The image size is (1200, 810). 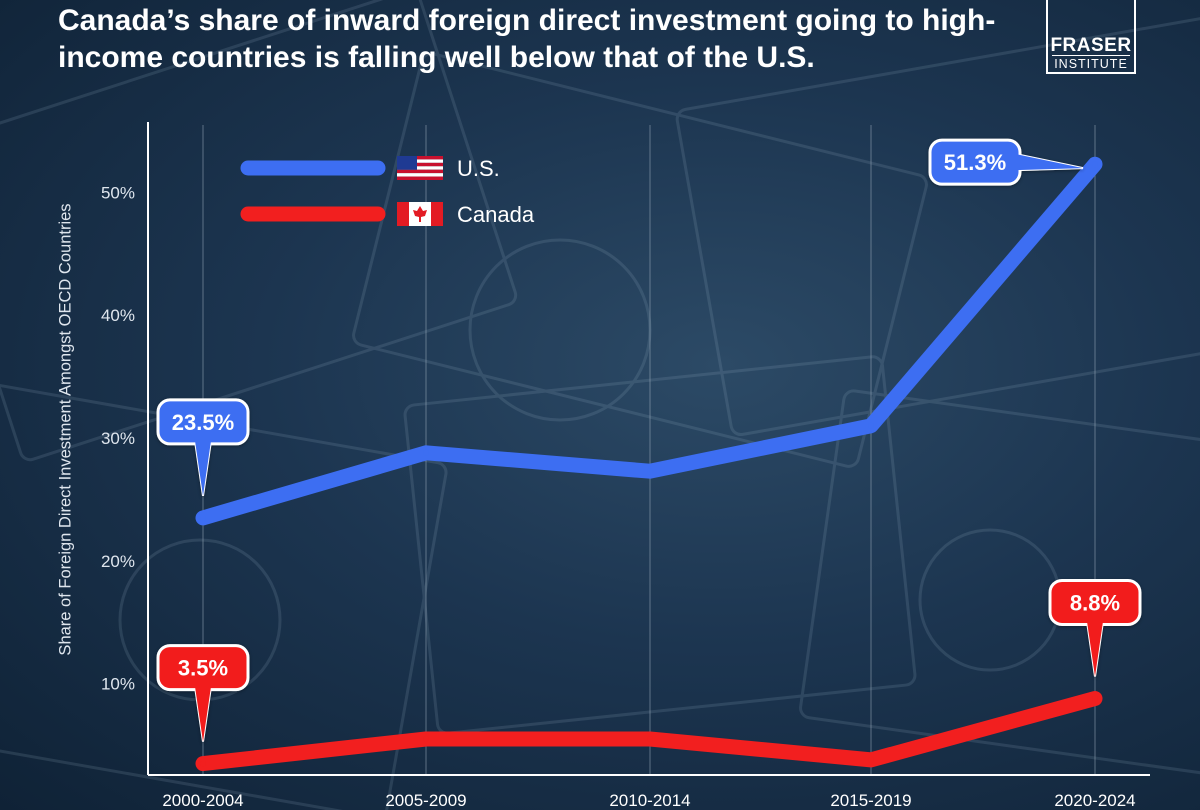 I want to click on maple-leaf-icon, so click(x=420, y=214).